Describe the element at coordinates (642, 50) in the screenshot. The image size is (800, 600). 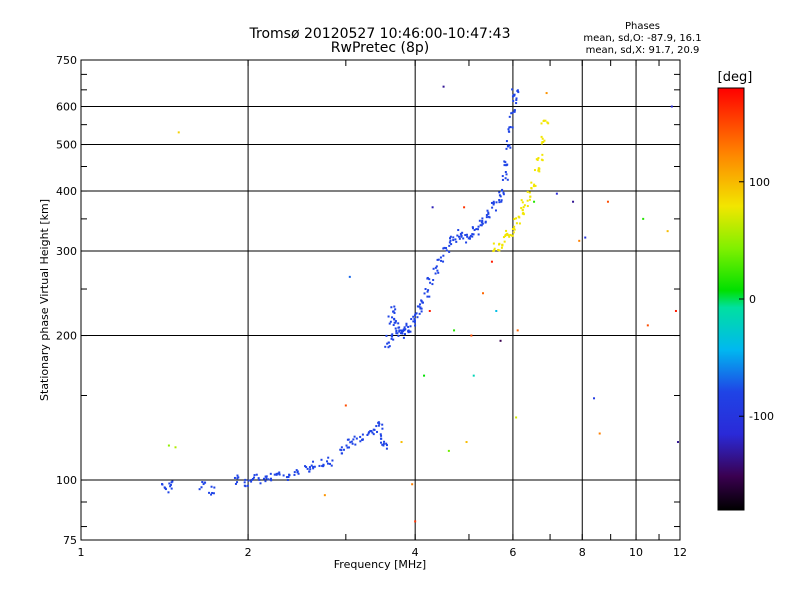
I see `phase-x-stats: mean, sd,X: 91.7, 20.9` at that location.